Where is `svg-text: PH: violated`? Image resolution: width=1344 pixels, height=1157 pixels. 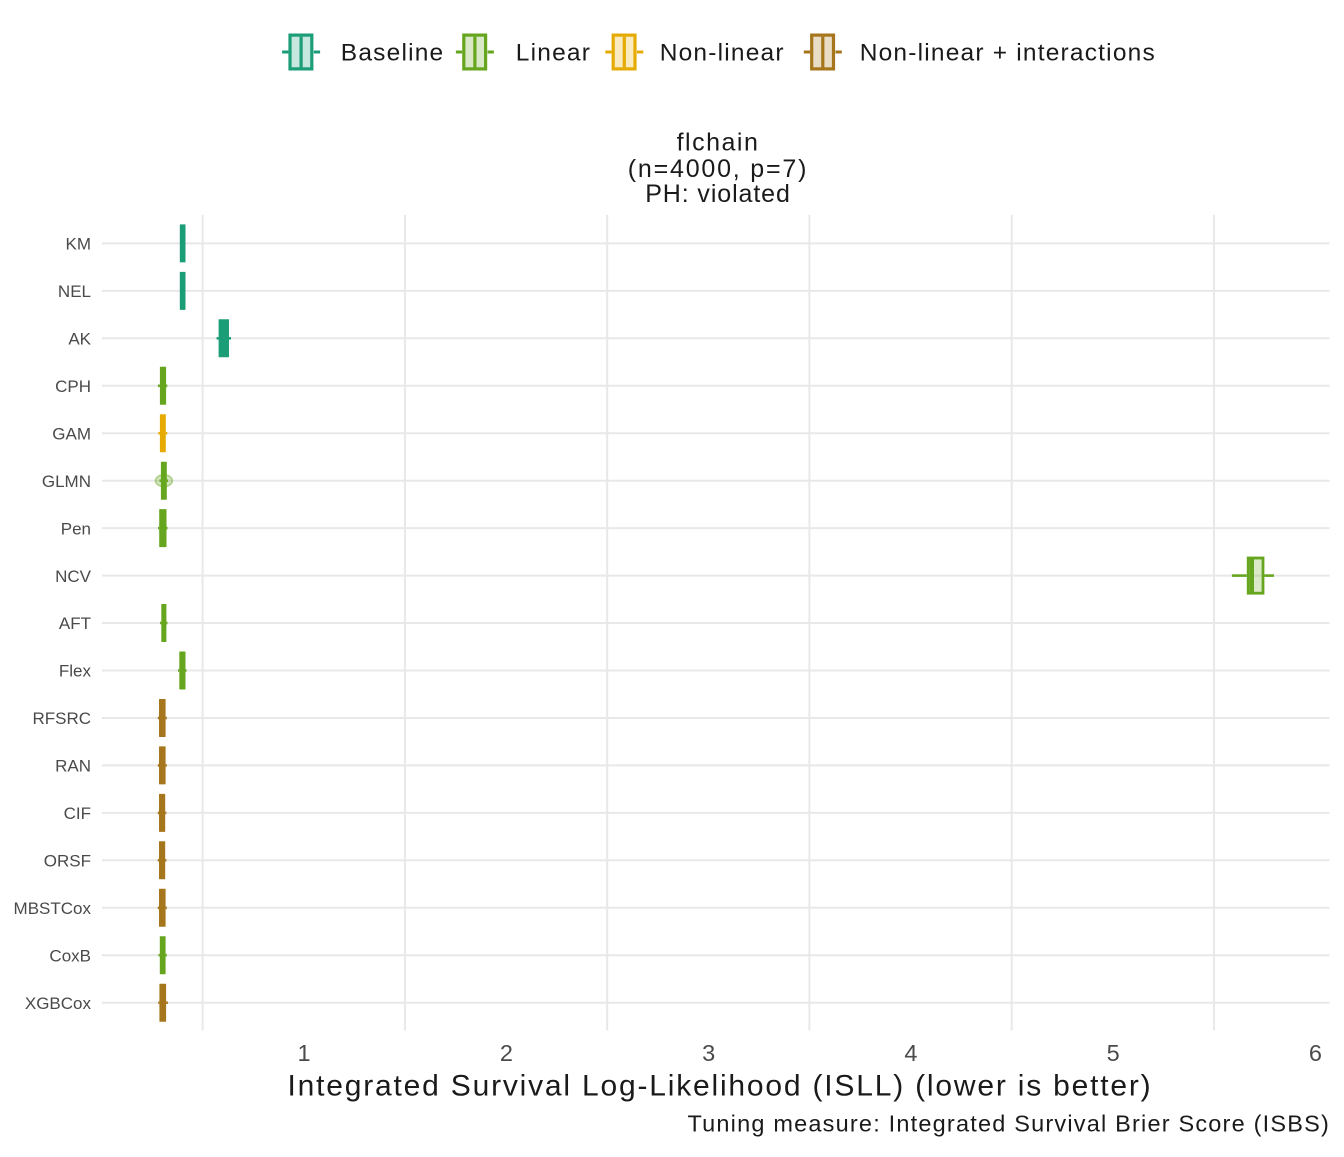
svg-text: PH: violated is located at coordinates (718, 194).